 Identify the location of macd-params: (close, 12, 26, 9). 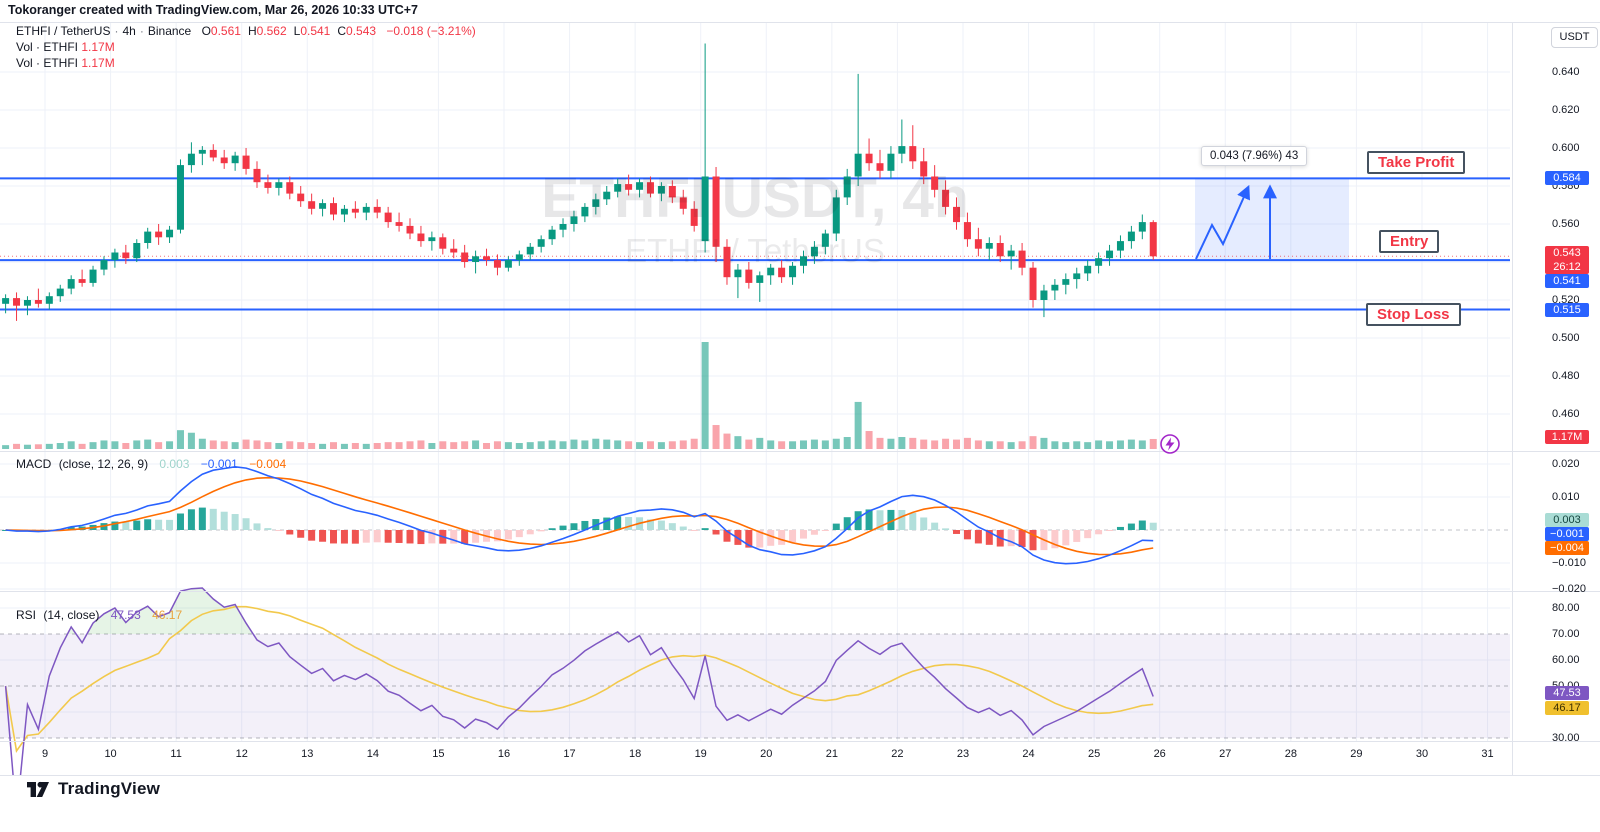
(103, 464).